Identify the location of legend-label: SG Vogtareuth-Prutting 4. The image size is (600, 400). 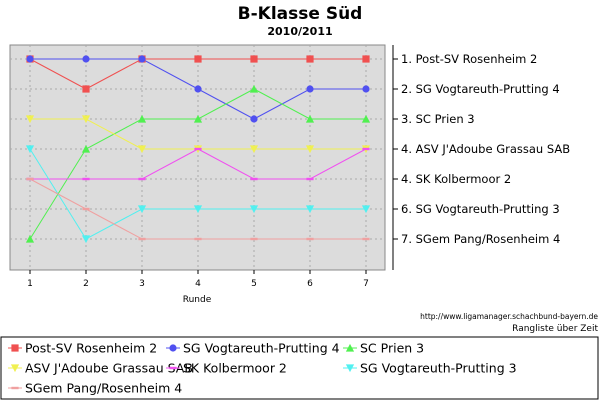
(261, 348).